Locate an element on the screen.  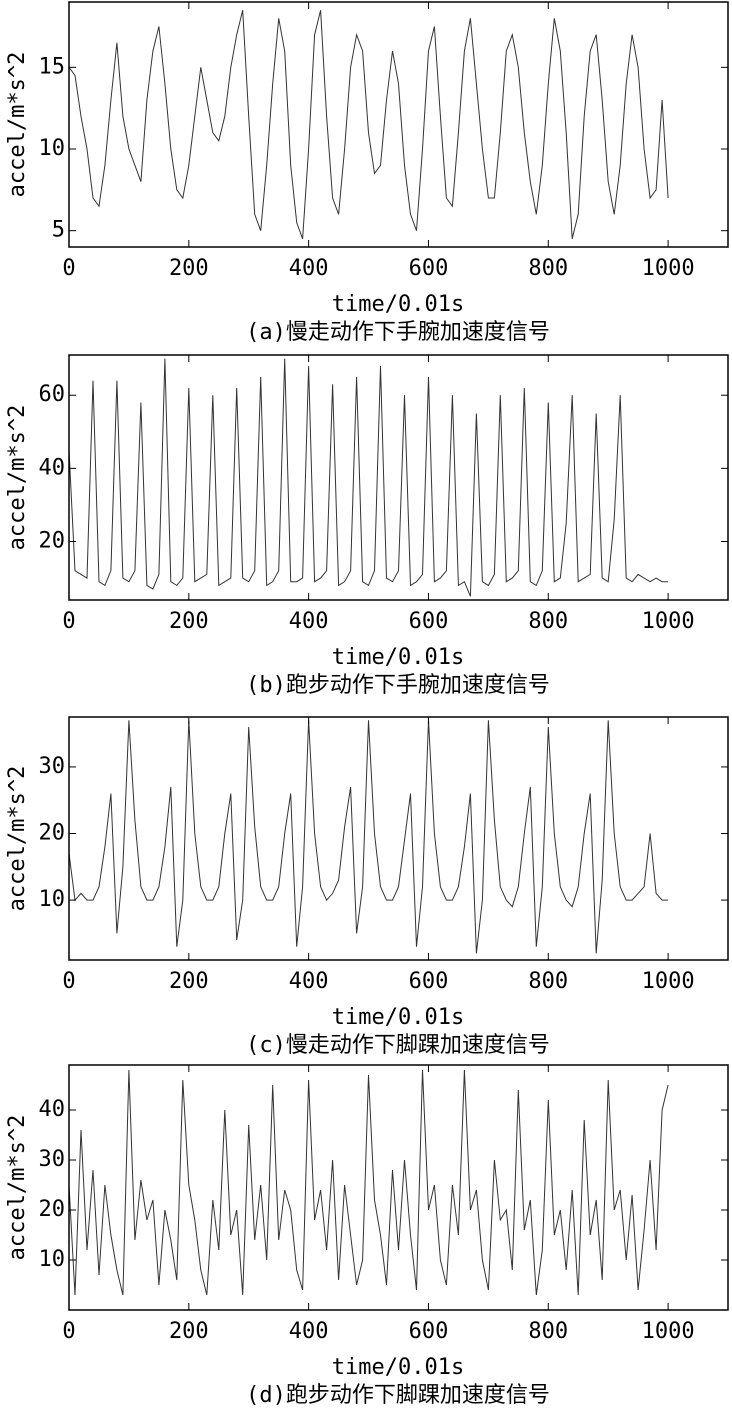
caption: (b)跑步动作下手腕加速度信号 is located at coordinates (398, 685).